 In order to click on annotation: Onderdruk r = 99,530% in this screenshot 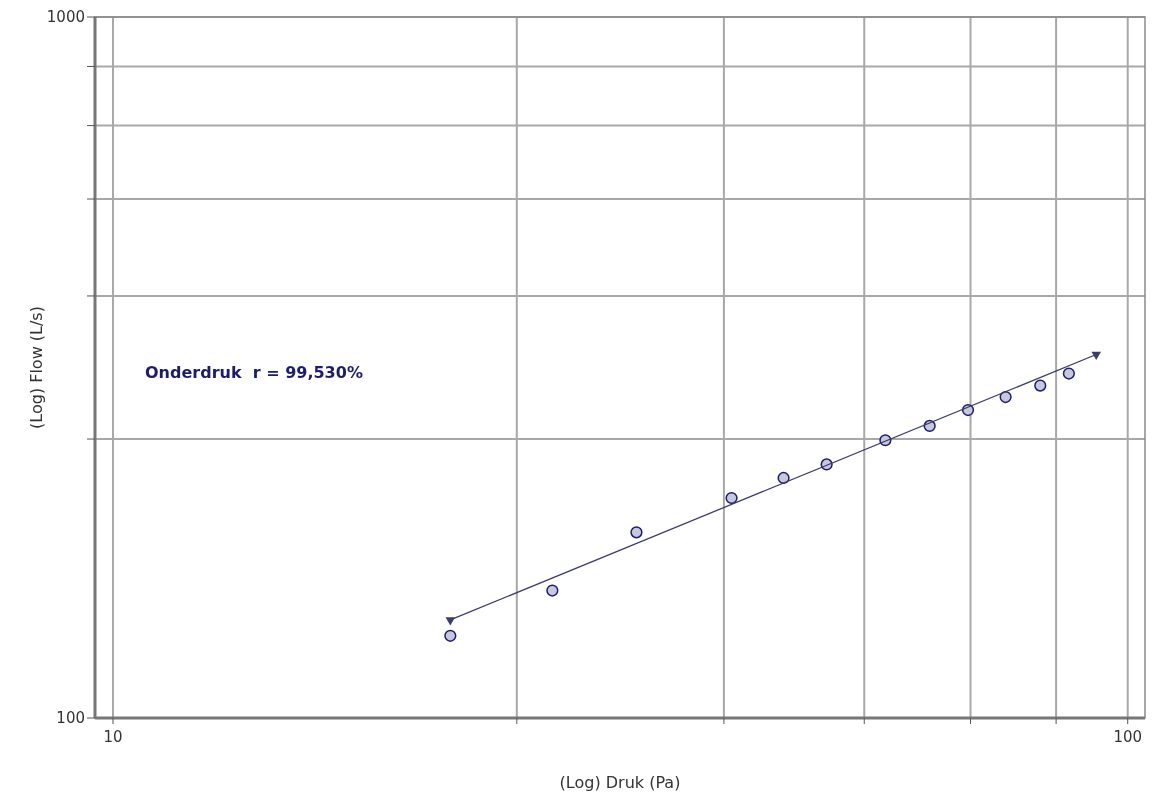, I will do `click(254, 372)`.